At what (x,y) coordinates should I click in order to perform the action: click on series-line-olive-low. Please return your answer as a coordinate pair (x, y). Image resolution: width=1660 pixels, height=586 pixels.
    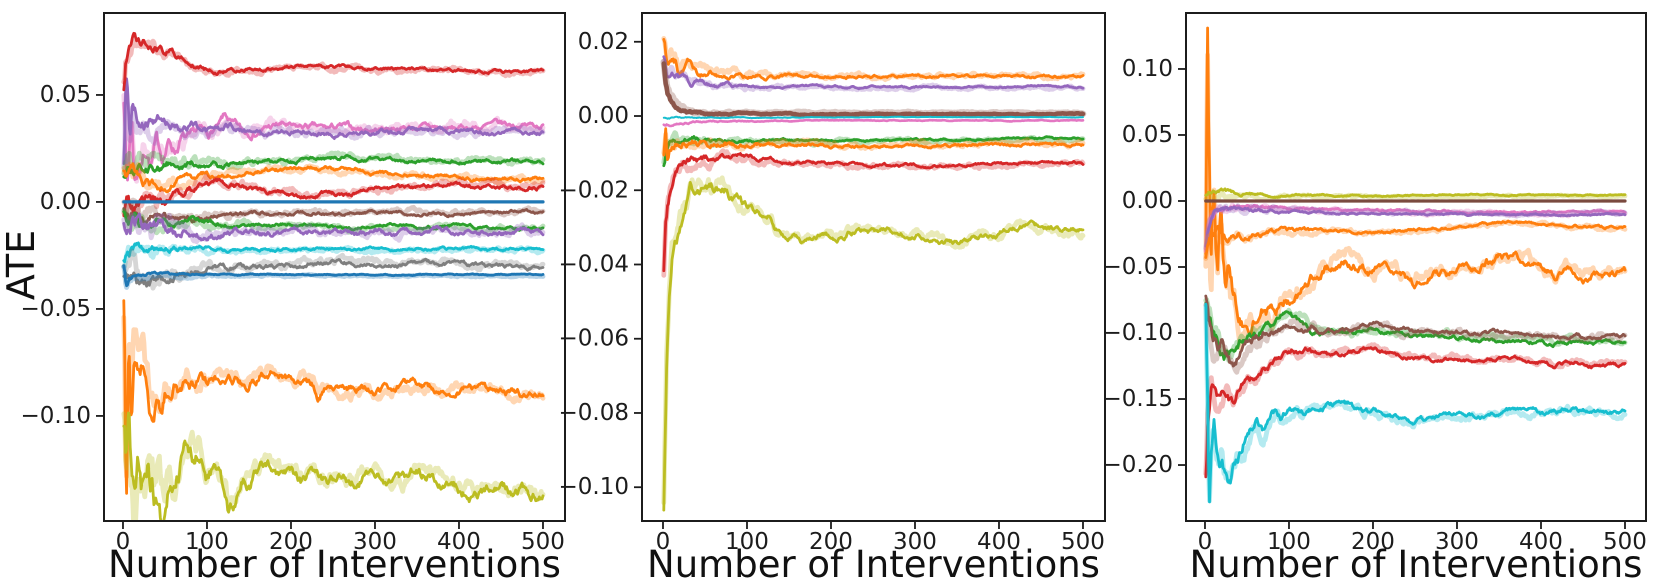
    Looking at the image, I should click on (333, 466).